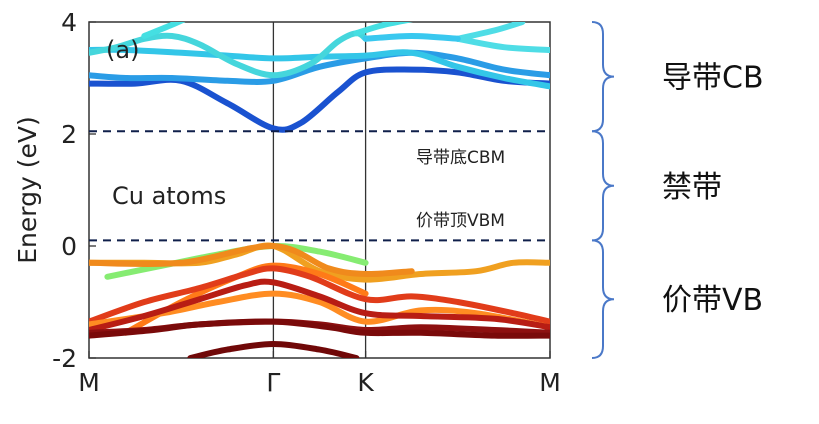 The width and height of the screenshot is (819, 424). What do you see at coordinates (273, 382) in the screenshot?
I see `xtick-label-1: Γ` at bounding box center [273, 382].